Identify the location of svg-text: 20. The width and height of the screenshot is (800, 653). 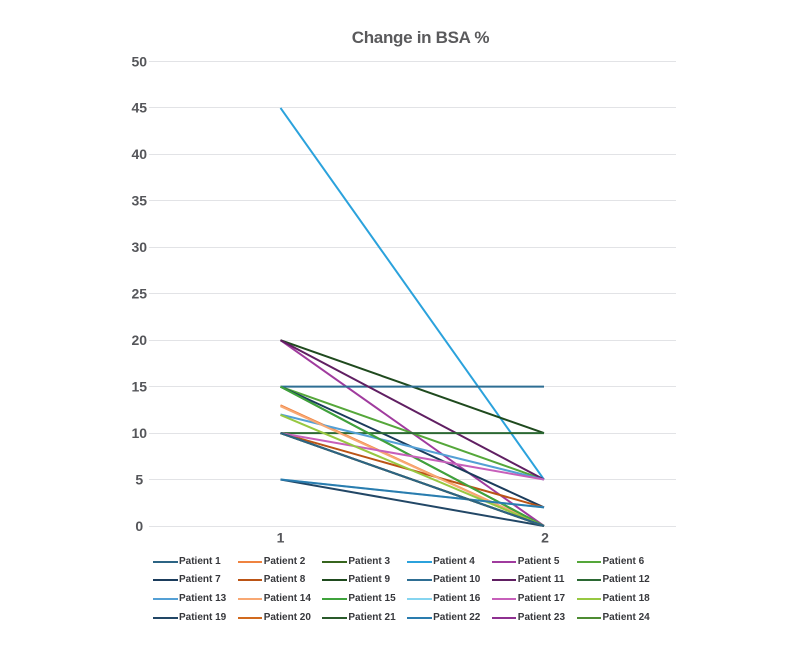
(140, 340).